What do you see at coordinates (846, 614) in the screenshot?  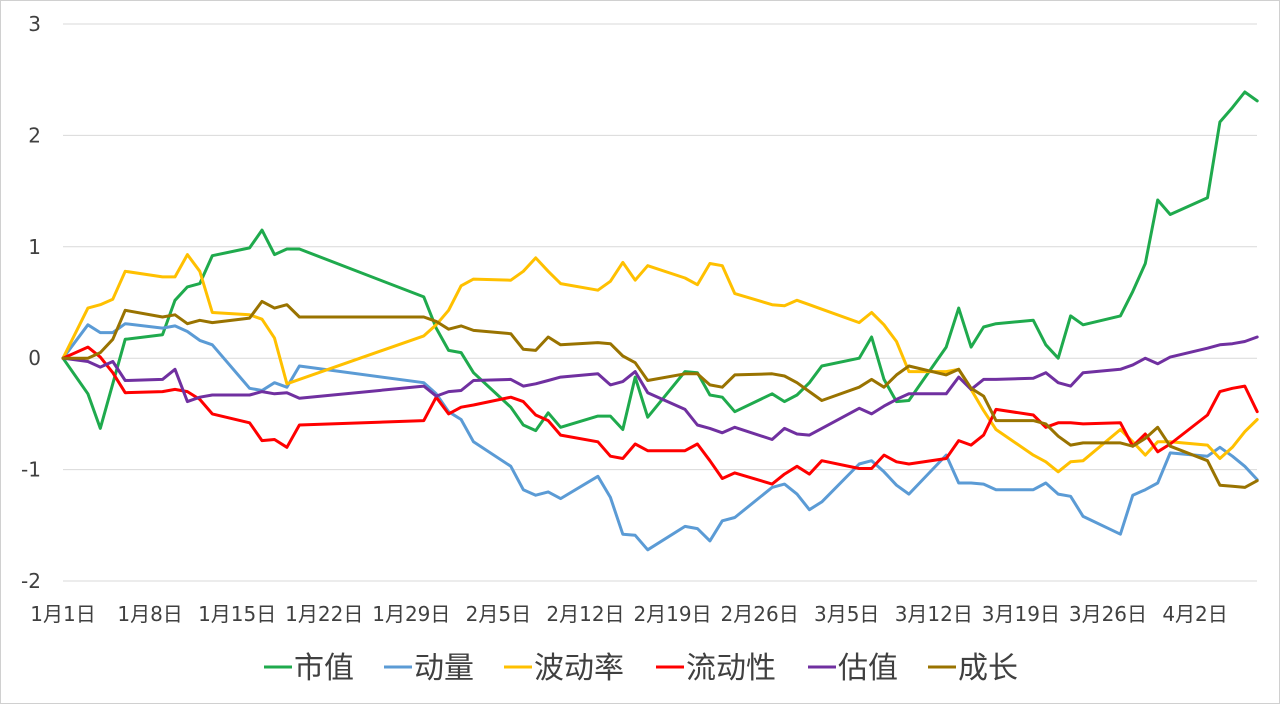 I see `x-tick-label: 3月5日` at bounding box center [846, 614].